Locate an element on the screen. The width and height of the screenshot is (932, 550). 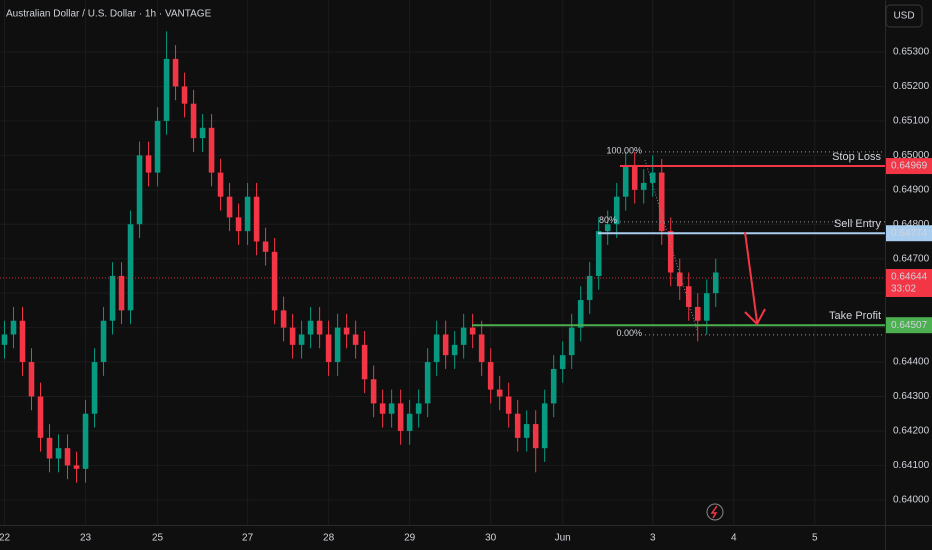
current-price-badge is located at coordinates (909, 283).